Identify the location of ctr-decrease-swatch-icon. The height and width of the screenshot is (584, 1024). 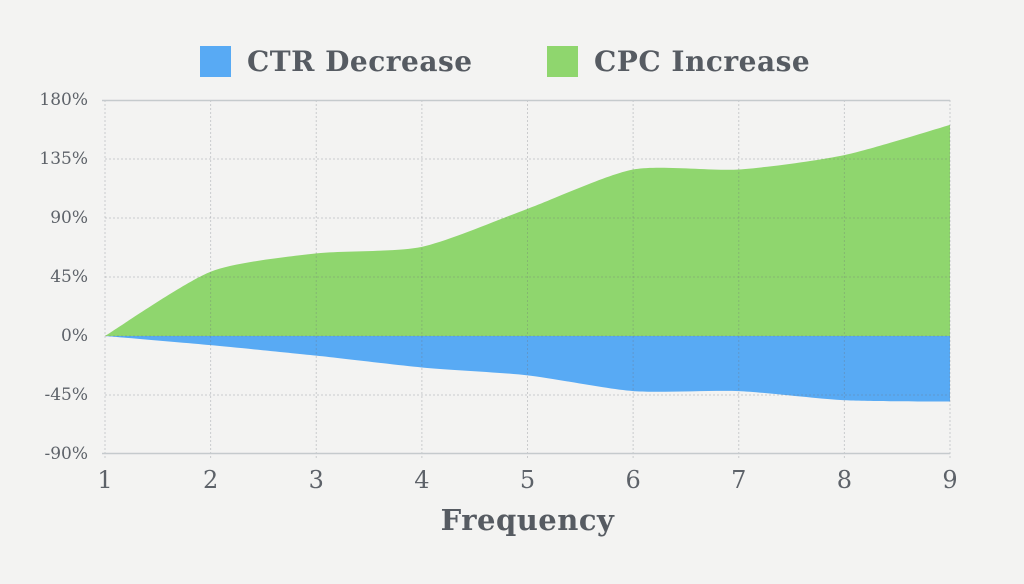
(215, 61).